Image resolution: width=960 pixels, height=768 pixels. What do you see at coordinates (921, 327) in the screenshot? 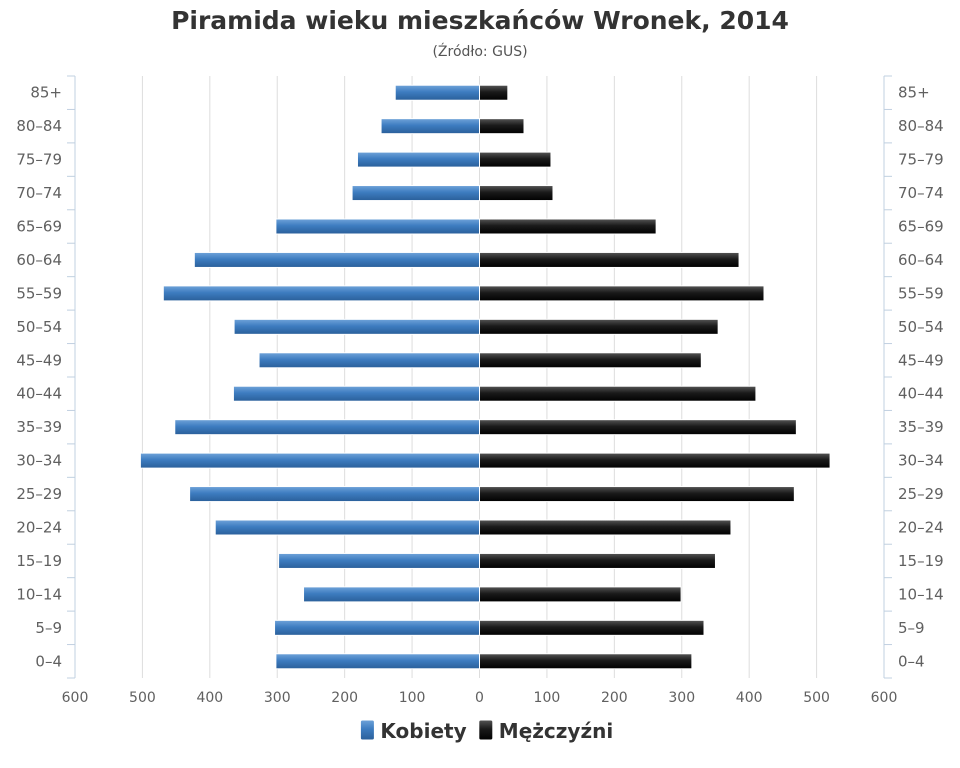
I see `y-tick-label-right: 50–54` at bounding box center [921, 327].